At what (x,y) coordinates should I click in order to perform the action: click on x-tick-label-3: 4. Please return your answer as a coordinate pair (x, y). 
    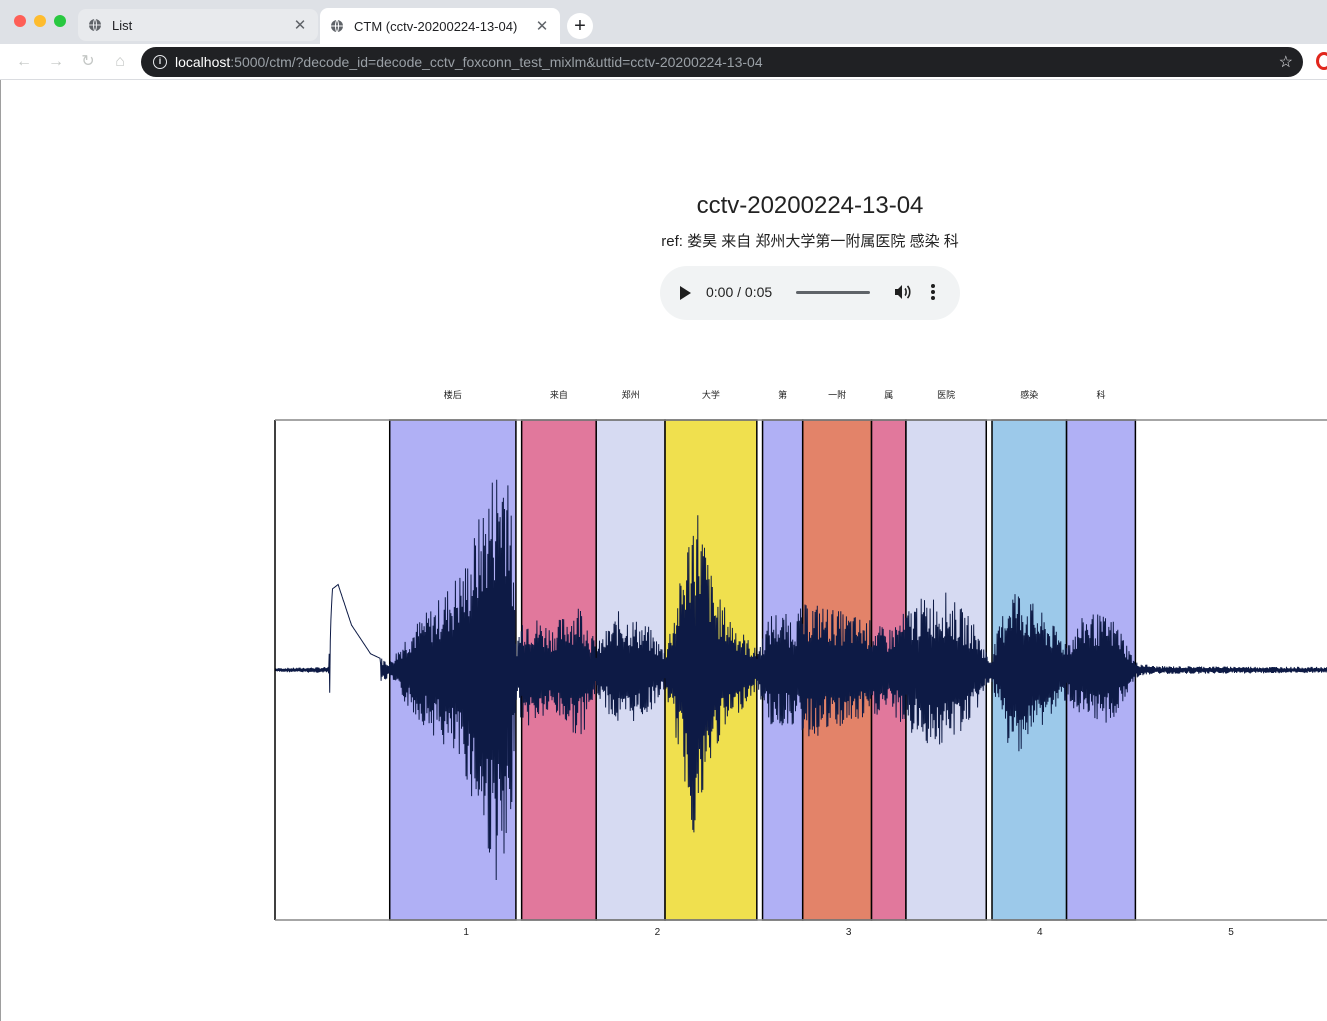
    Looking at the image, I should click on (1040, 932).